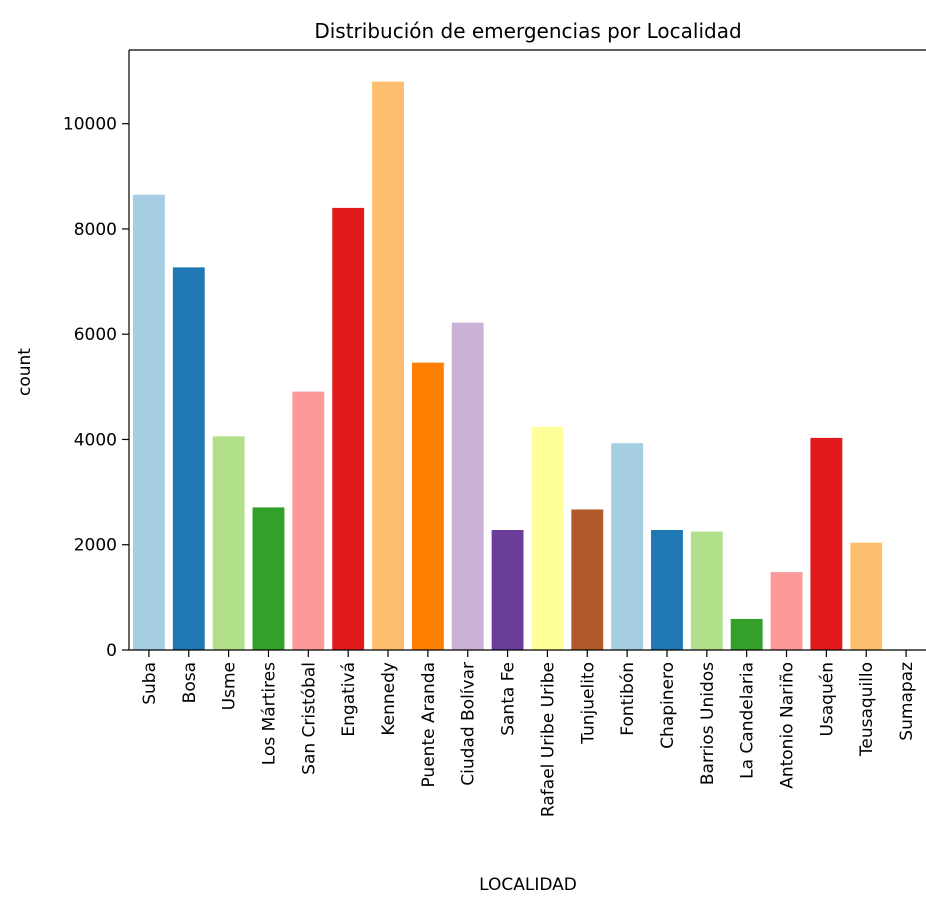 The width and height of the screenshot is (926, 903). Describe the element at coordinates (867, 709) in the screenshot. I see `x-tick-label-18: Teusaquillo` at that location.